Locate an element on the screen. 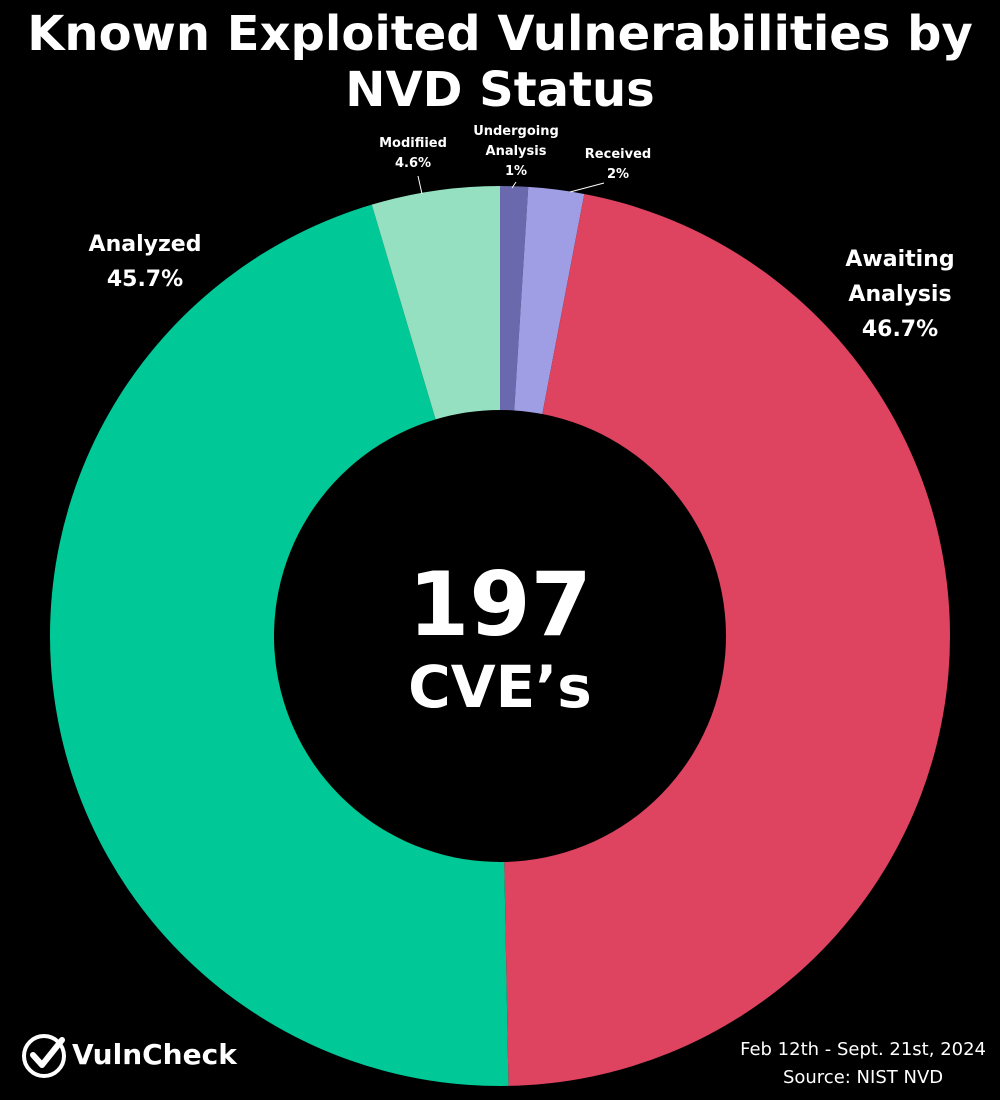 The image size is (1000, 1100). date-range: Feb 12th - Sept. 21st, 2024 is located at coordinates (863, 1049).